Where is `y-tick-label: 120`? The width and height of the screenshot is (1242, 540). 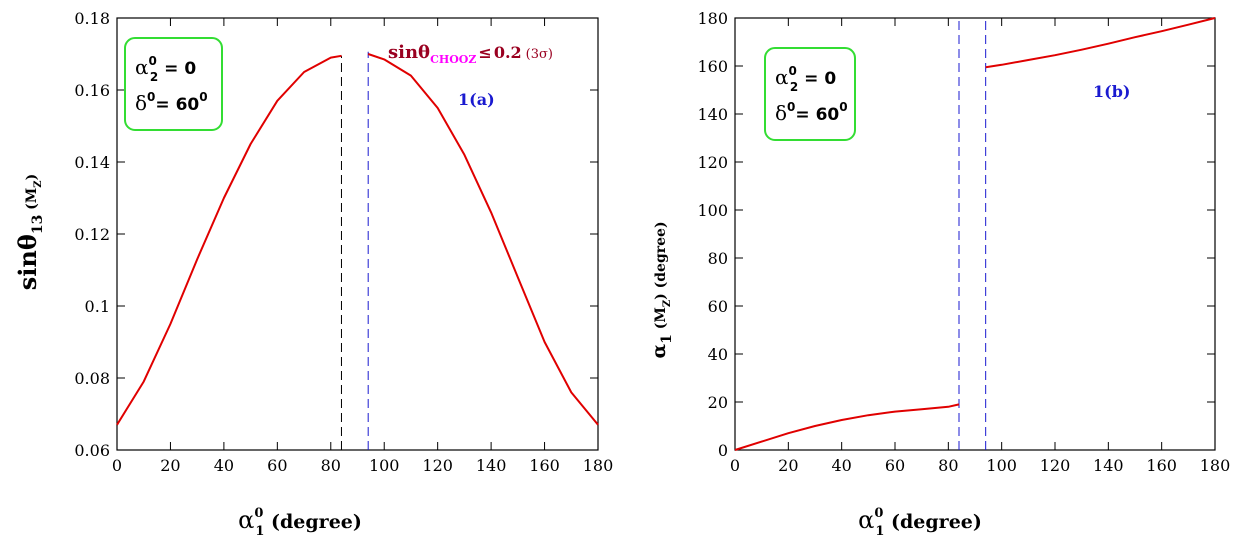
y-tick-label: 120 is located at coordinates (712, 162).